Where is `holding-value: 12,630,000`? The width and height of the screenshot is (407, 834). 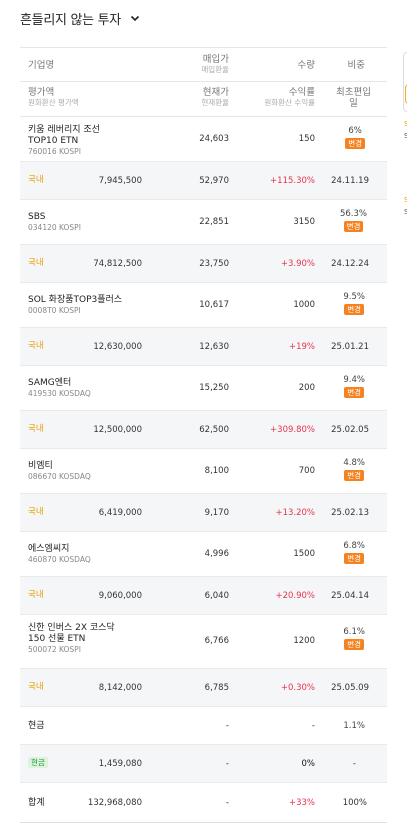
holding-value: 12,630,000 is located at coordinates (117, 347).